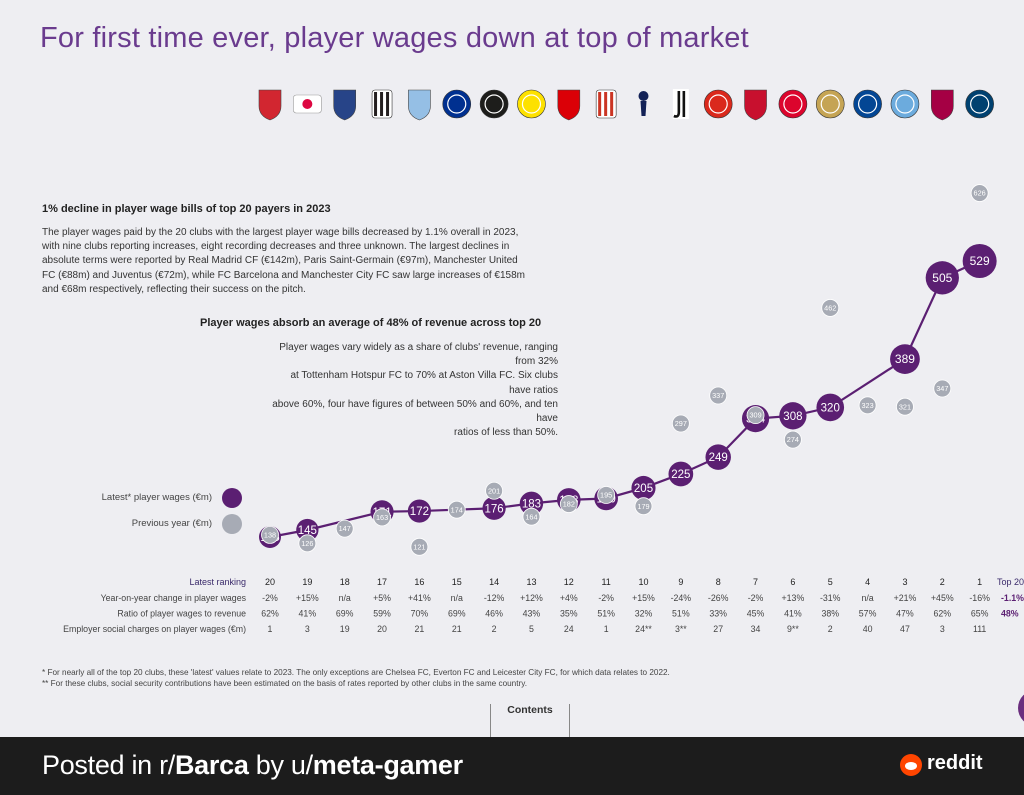 This screenshot has width=1024, height=795. Describe the element at coordinates (718, 629) in the screenshot. I see `table-cell: 27` at that location.